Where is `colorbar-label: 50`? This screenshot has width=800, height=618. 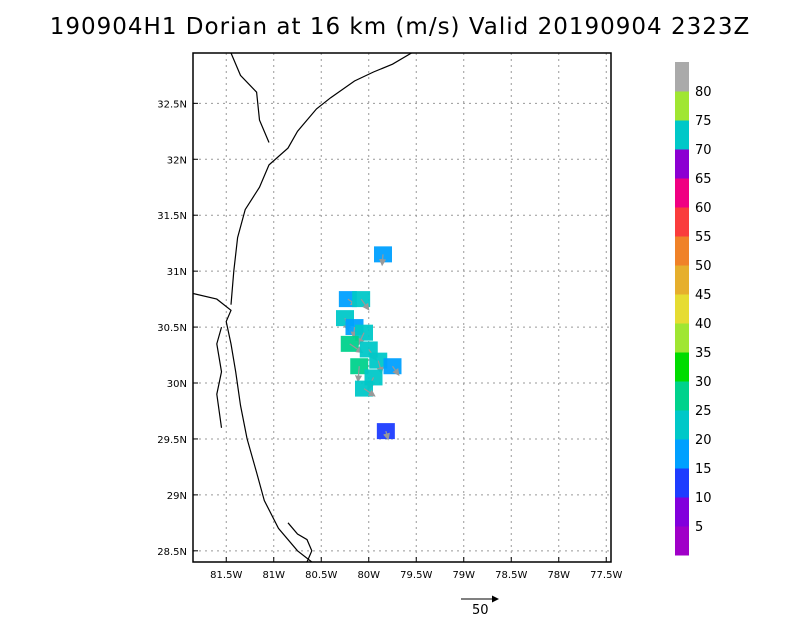
colorbar-label: 50 is located at coordinates (703, 266).